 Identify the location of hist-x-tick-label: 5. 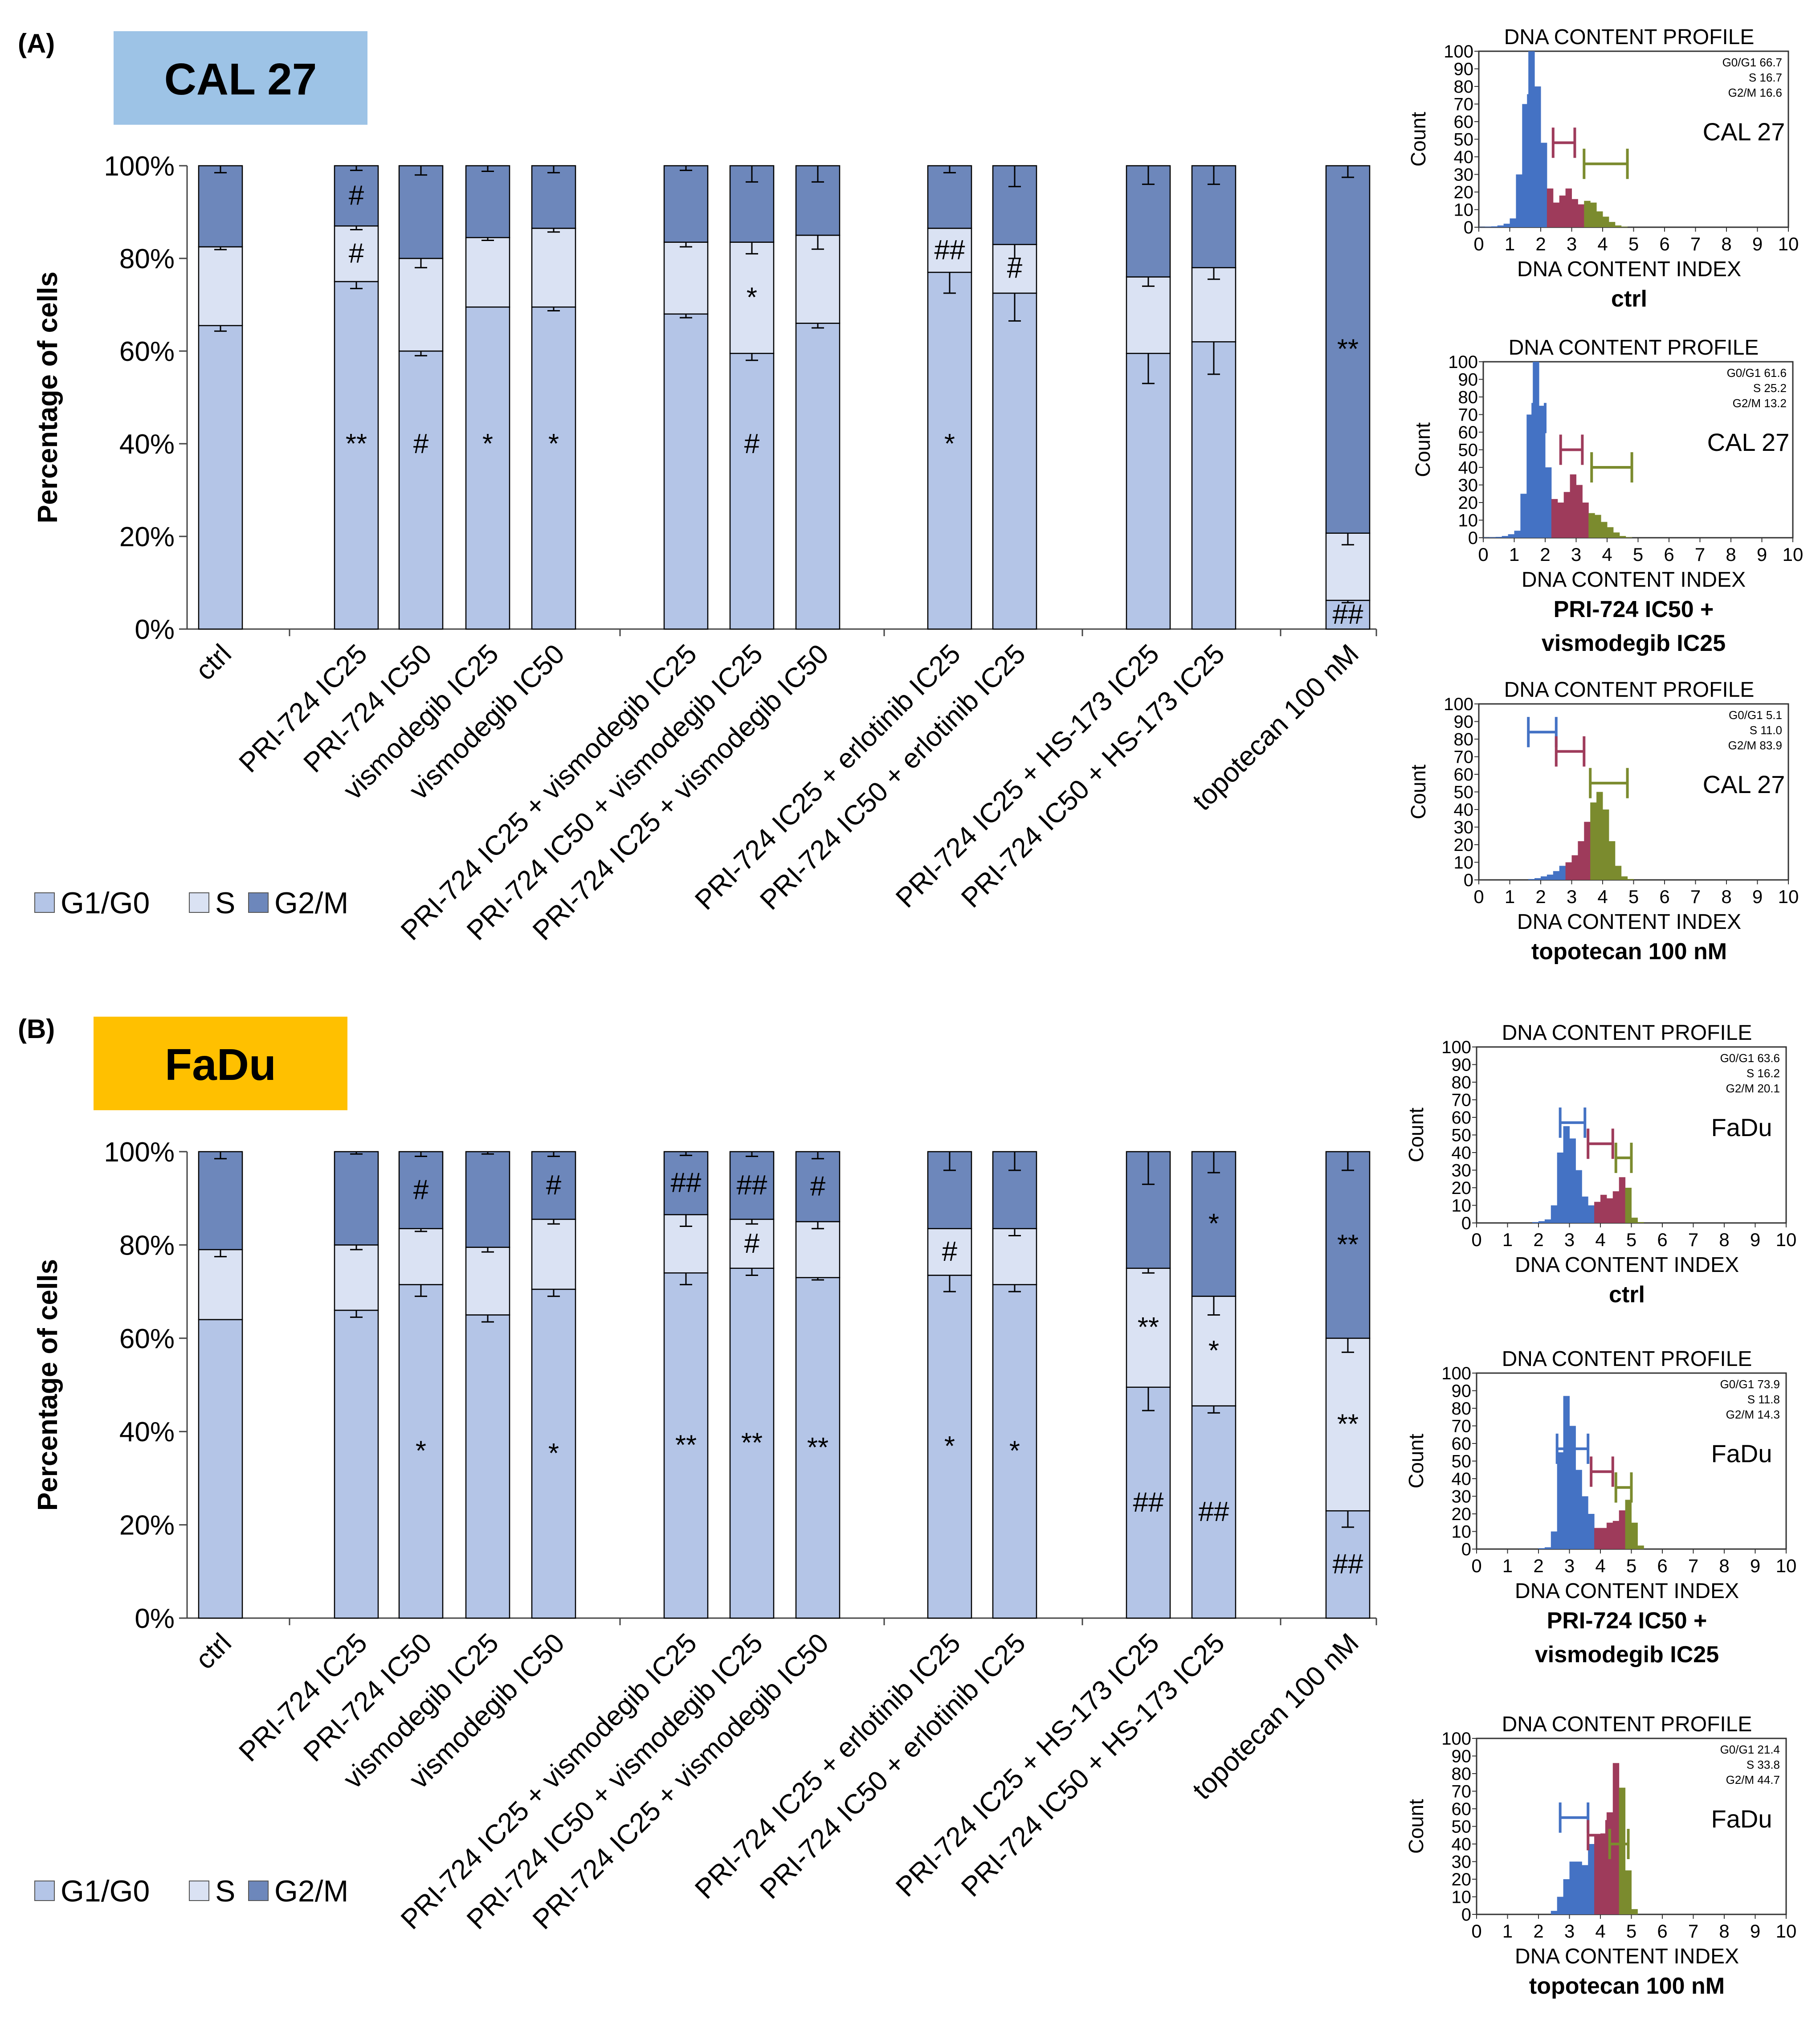
(1633, 896).